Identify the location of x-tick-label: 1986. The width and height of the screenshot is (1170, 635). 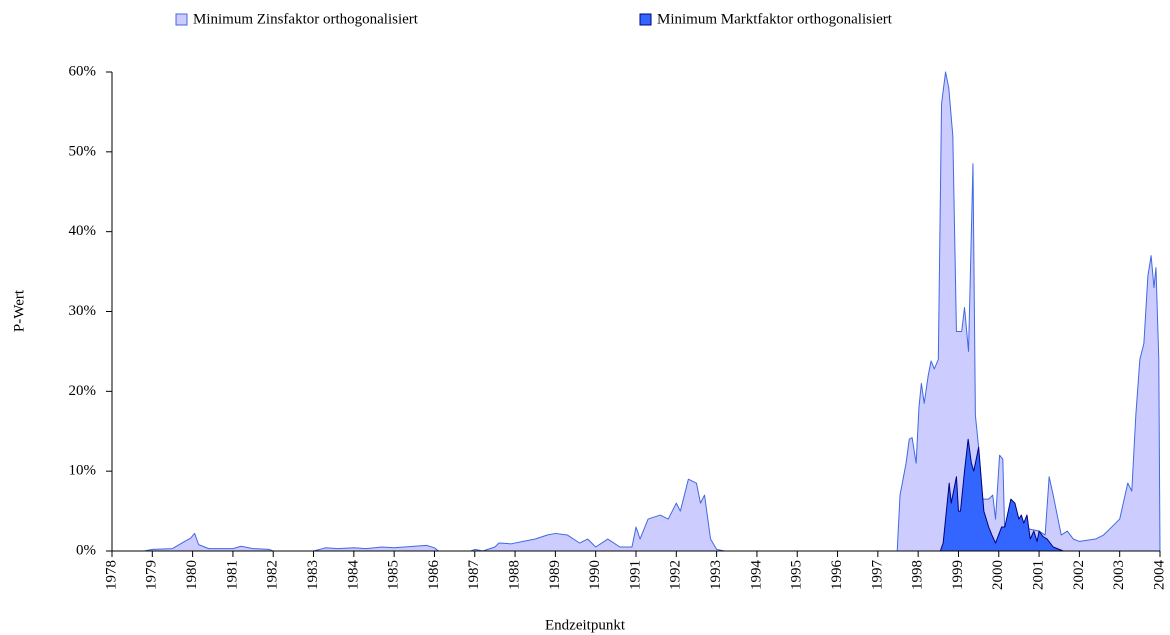
(434, 575).